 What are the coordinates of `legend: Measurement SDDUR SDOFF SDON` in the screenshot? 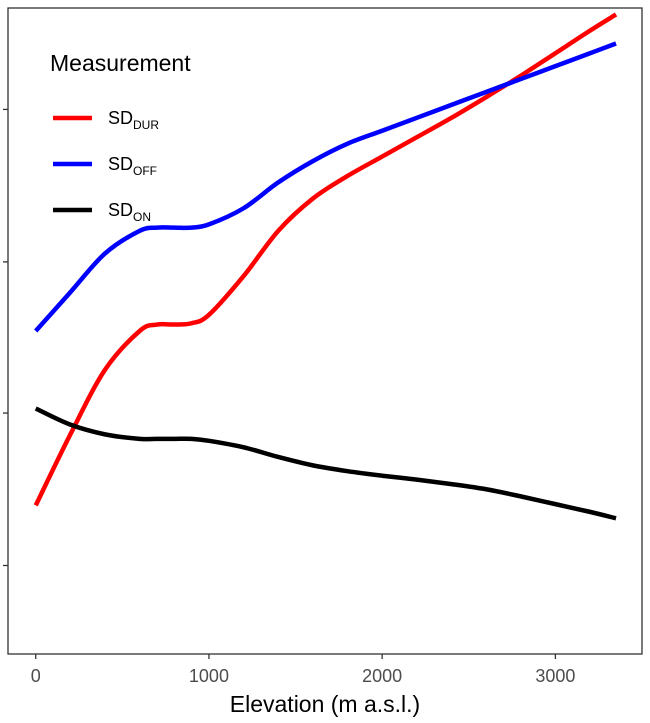 It's located at (120, 137).